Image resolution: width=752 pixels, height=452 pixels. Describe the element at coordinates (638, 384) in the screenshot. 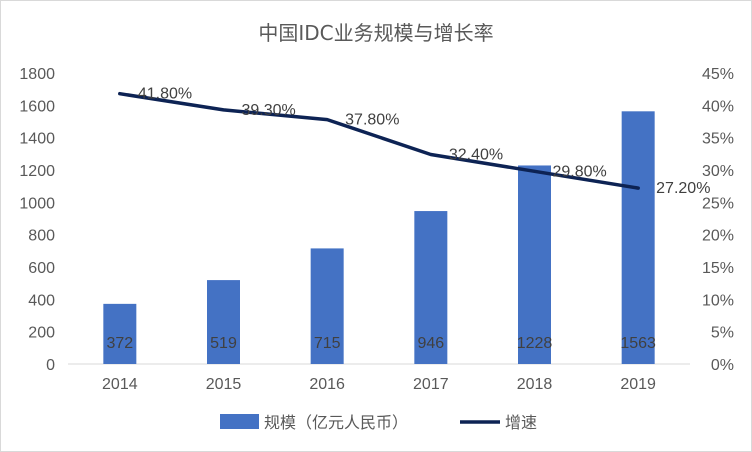

I see `x-tick-label: 2019` at that location.